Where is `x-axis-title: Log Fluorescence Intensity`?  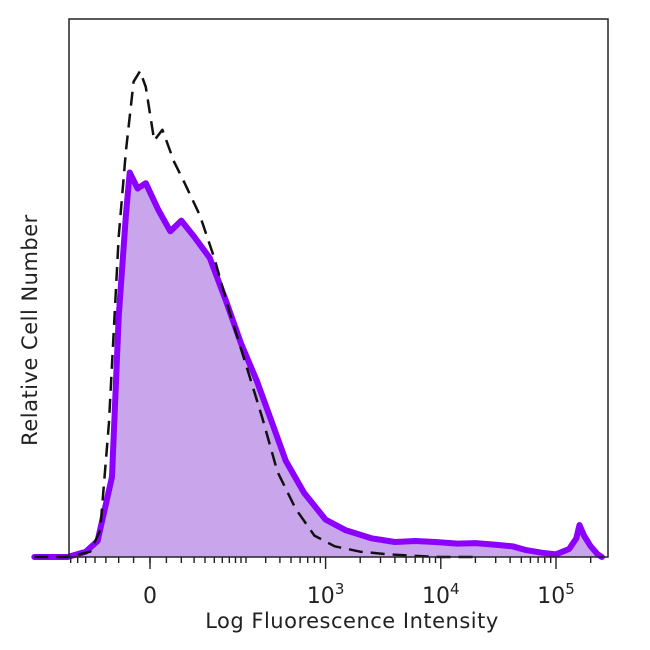 x-axis-title: Log Fluorescence Intensity is located at coordinates (352, 621).